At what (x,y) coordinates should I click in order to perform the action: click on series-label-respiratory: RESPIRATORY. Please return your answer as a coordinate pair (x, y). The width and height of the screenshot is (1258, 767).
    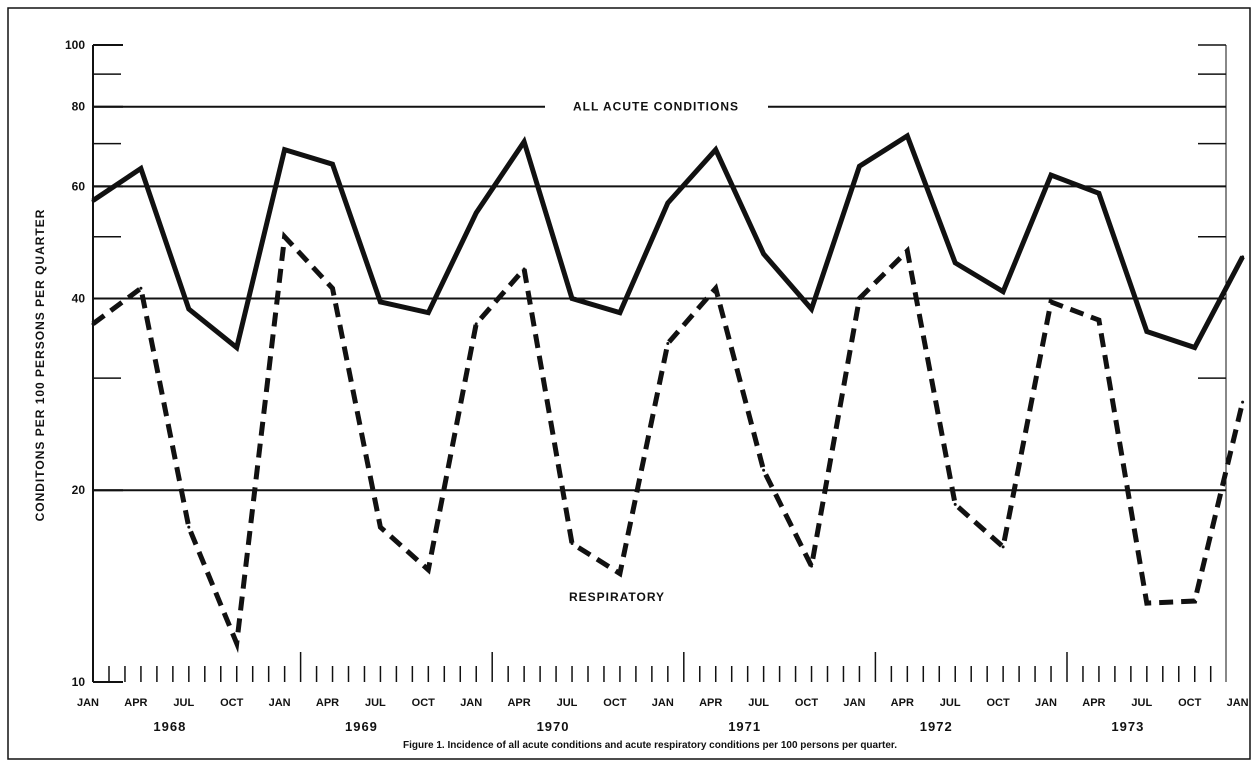
    Looking at the image, I should click on (617, 597).